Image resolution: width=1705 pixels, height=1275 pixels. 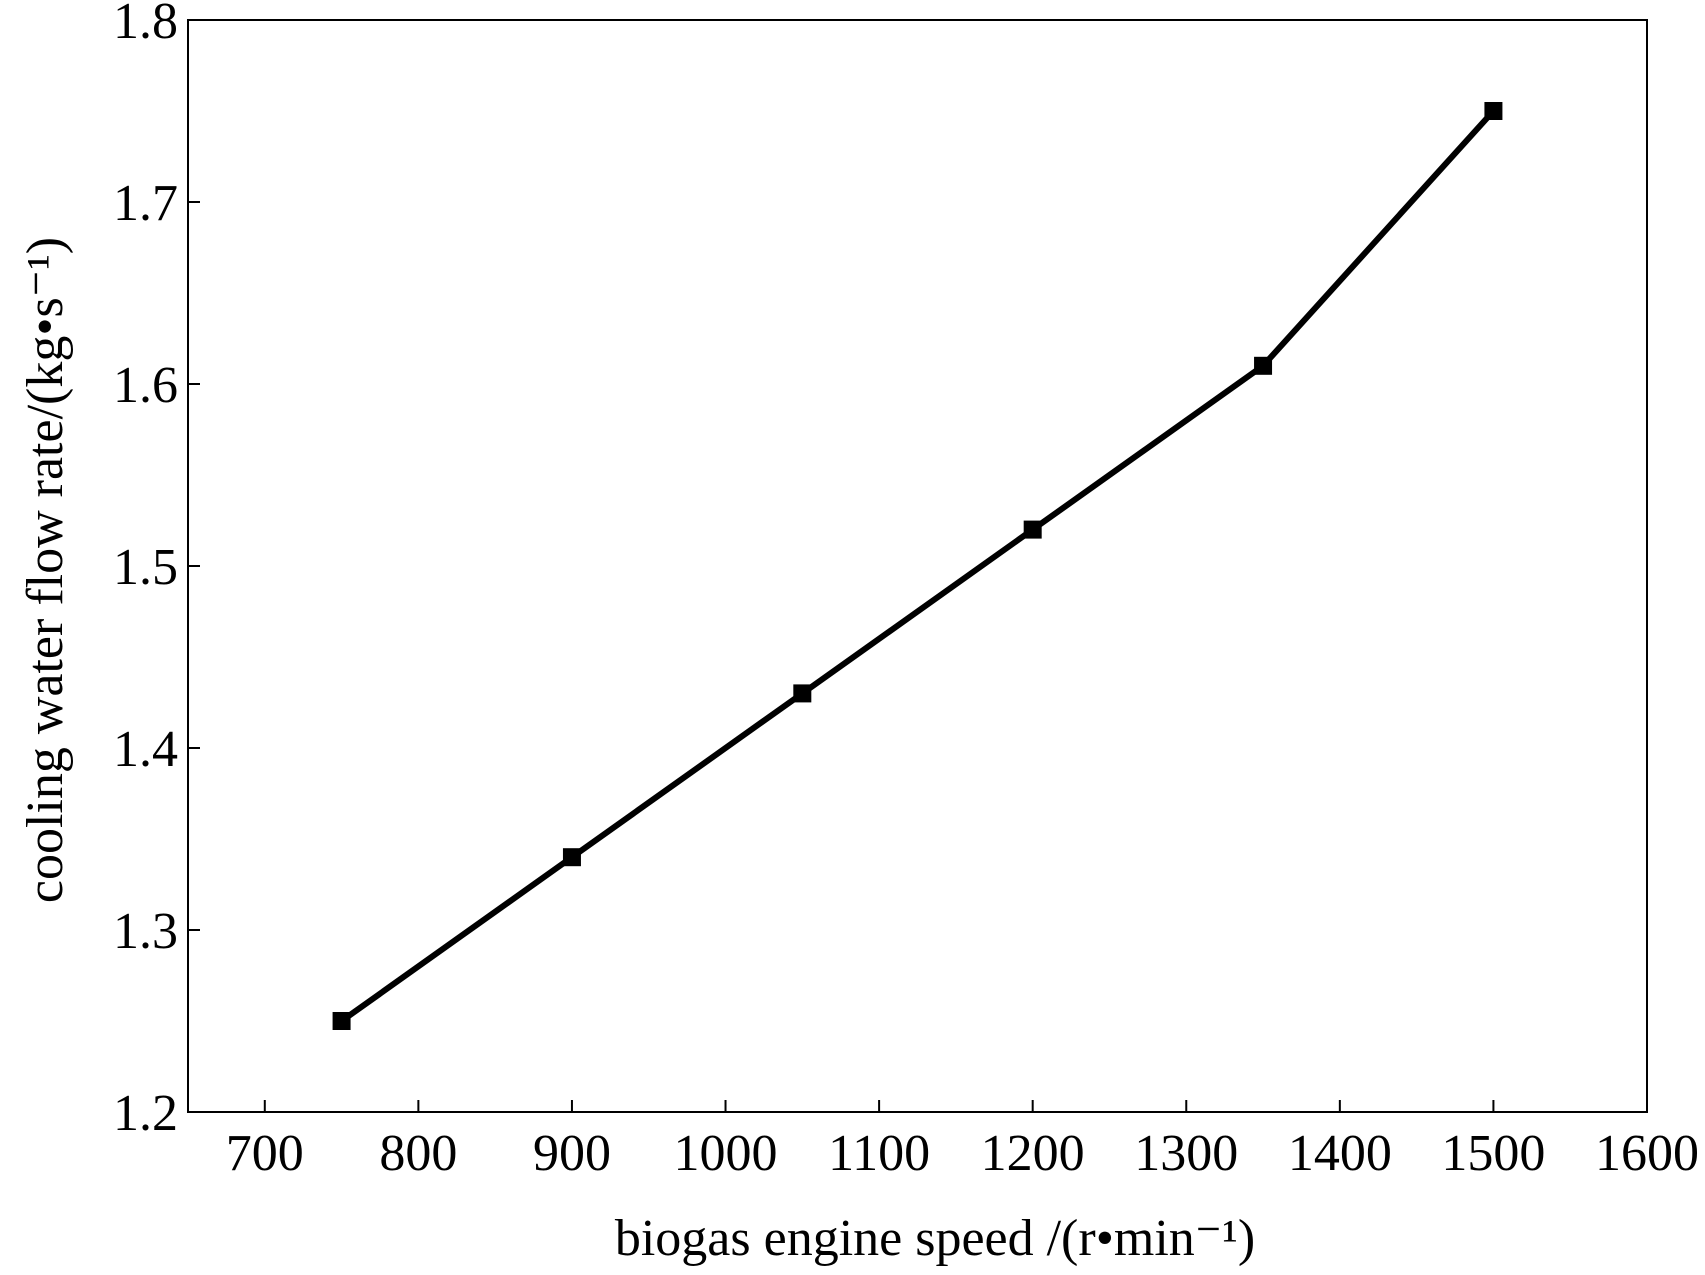 I want to click on x-tick-label: 1200, so click(x=1033, y=1153).